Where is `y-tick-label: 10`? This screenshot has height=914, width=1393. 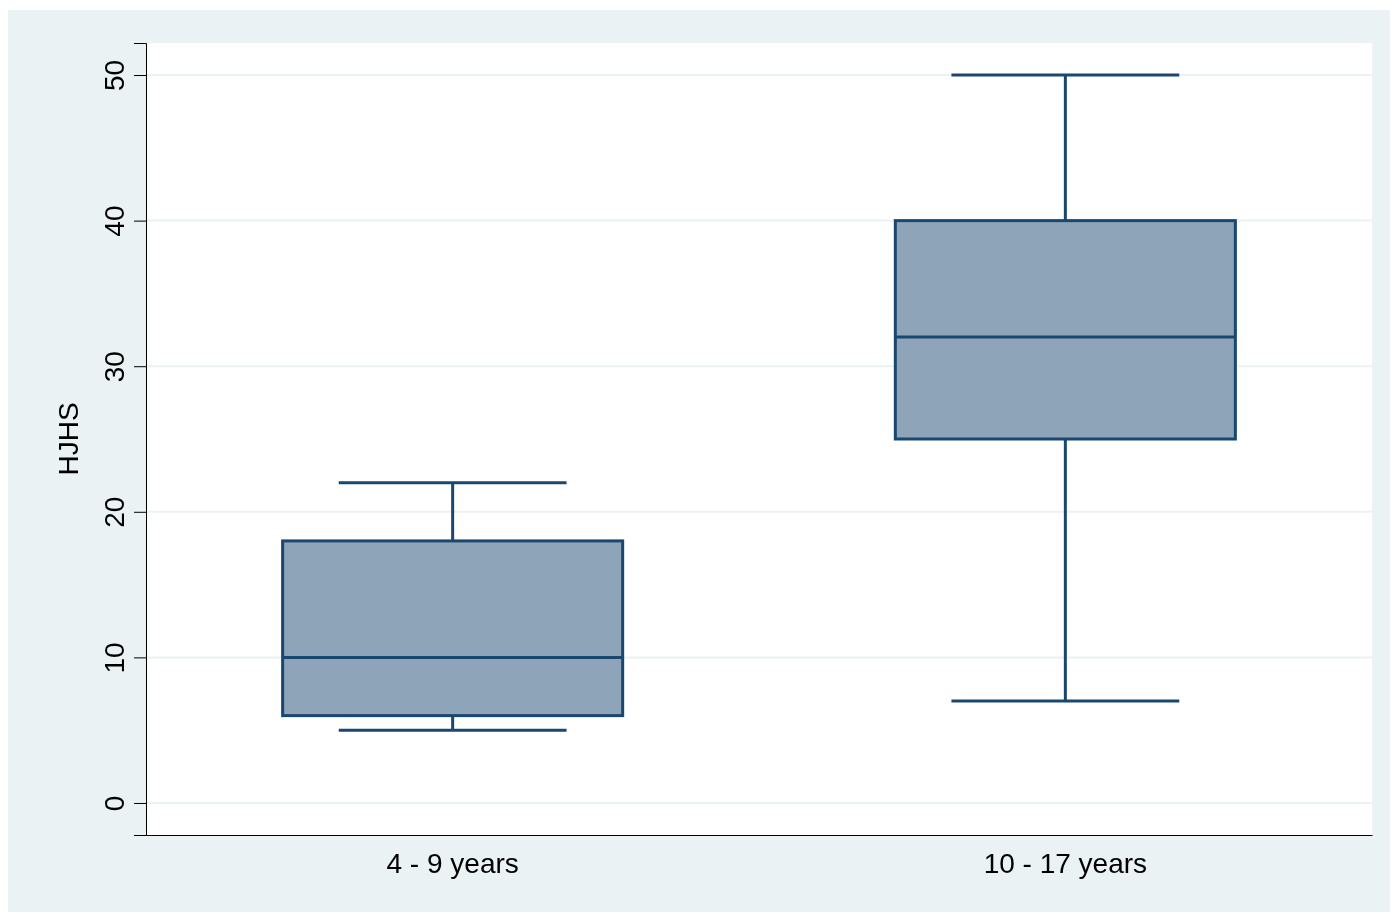
y-tick-label: 10 is located at coordinates (114, 658).